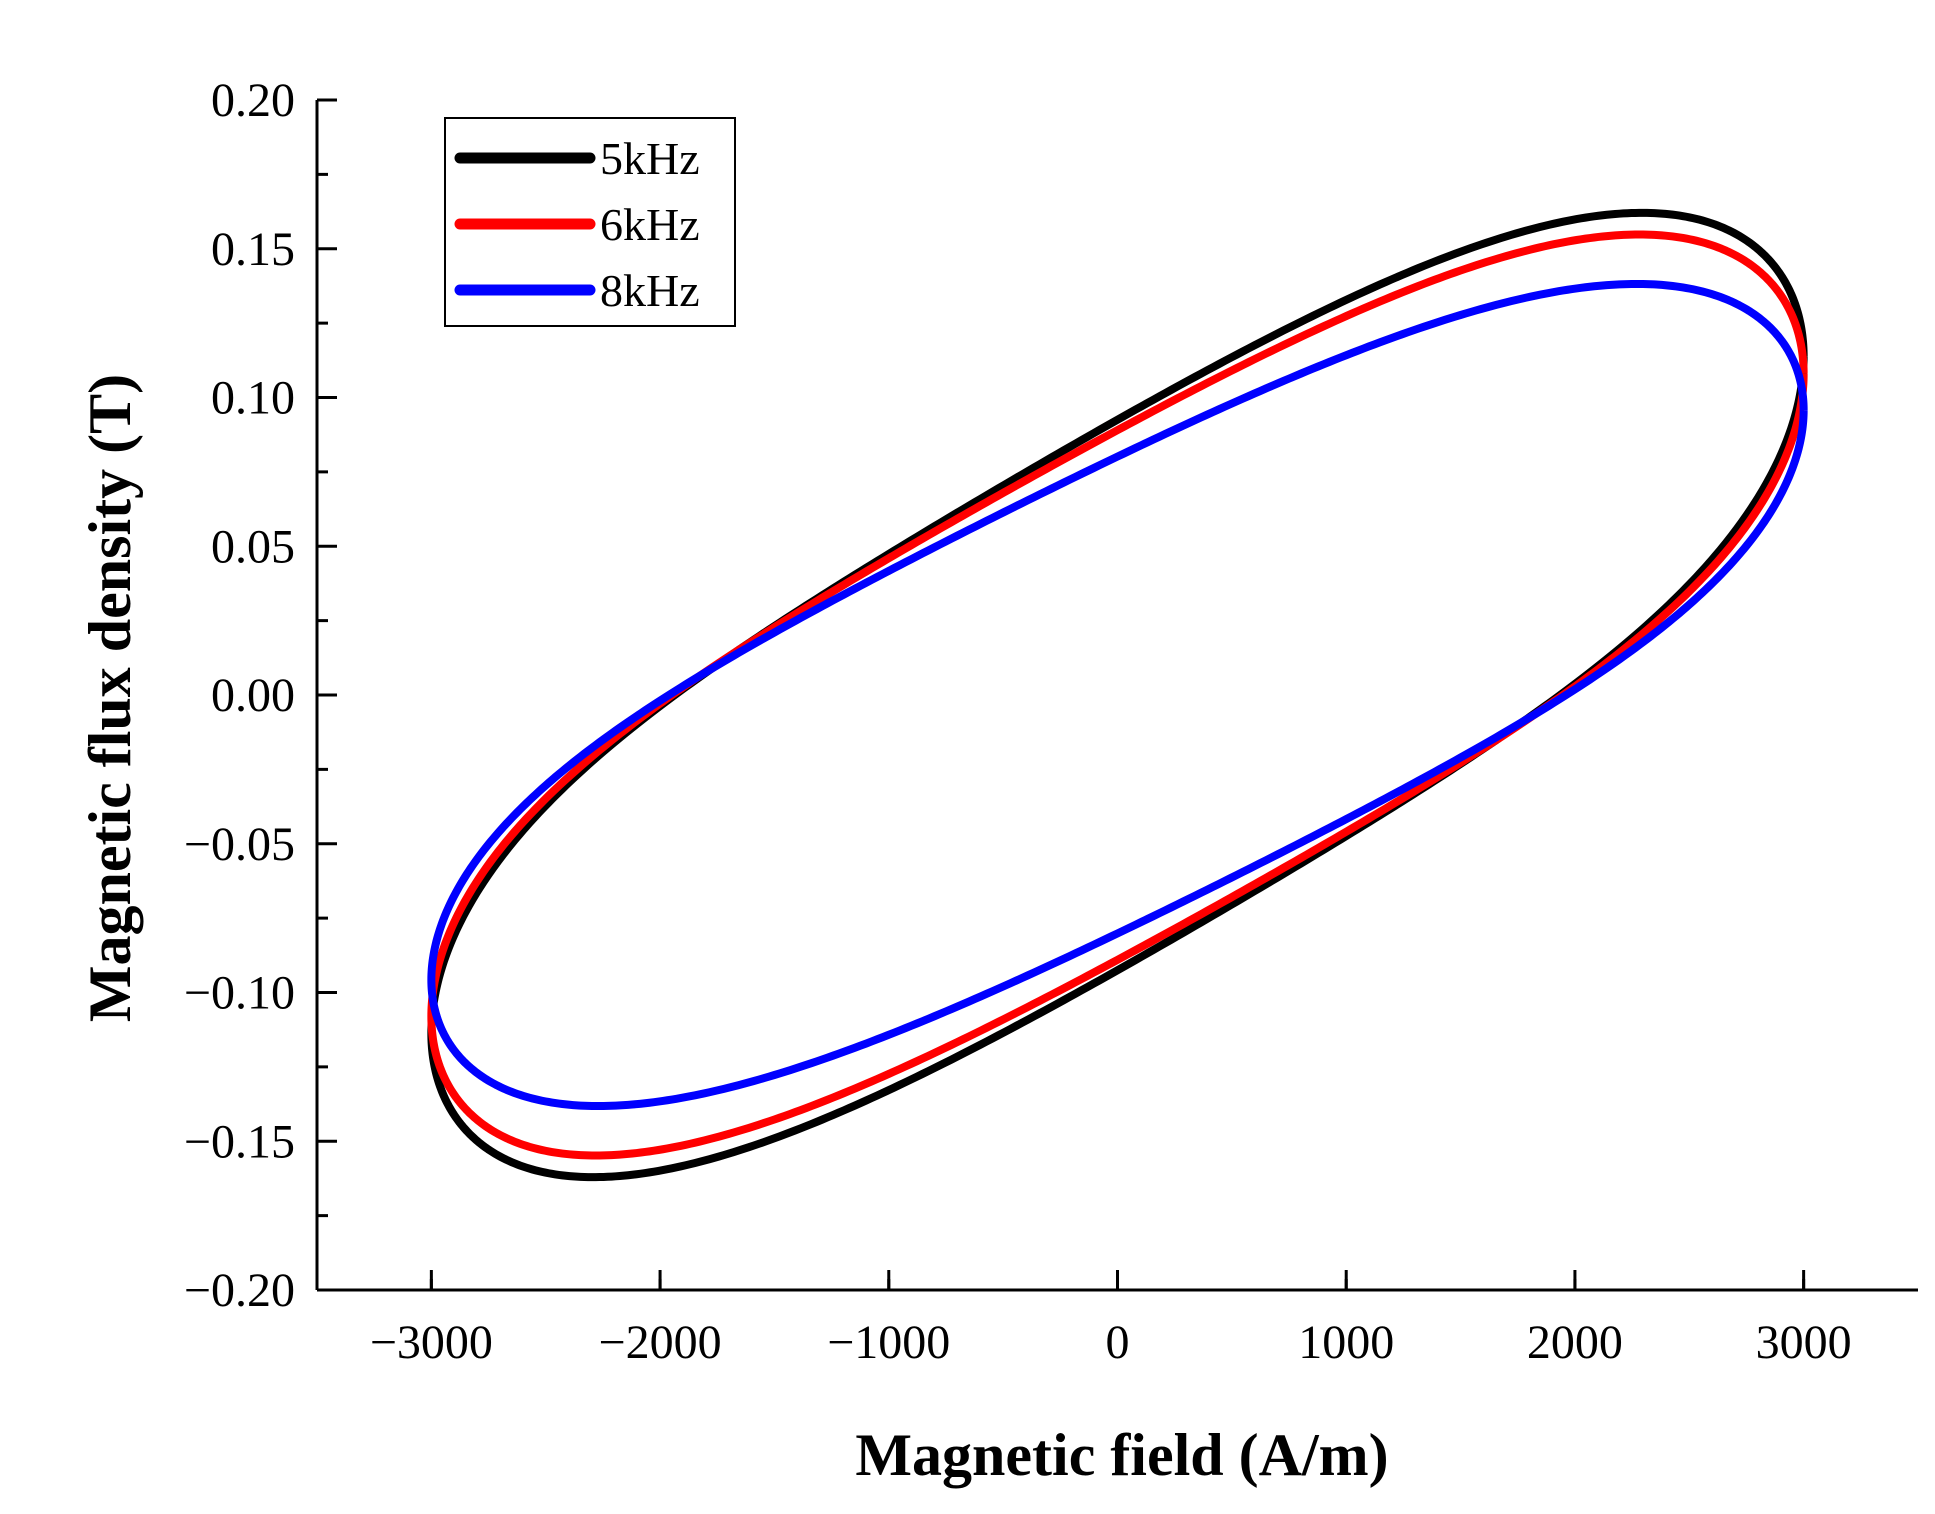 The width and height of the screenshot is (1935, 1514). I want to click on y-tick-label: 0.20, so click(253, 100).